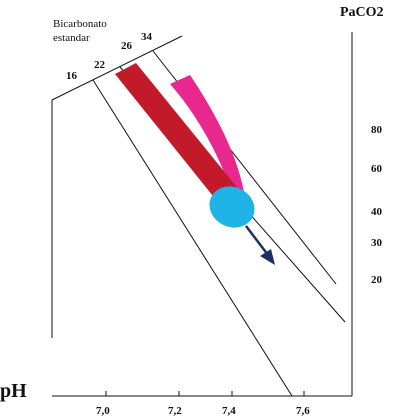  Describe the element at coordinates (103, 411) in the screenshot. I see `ph-value-70: 7,0` at that location.